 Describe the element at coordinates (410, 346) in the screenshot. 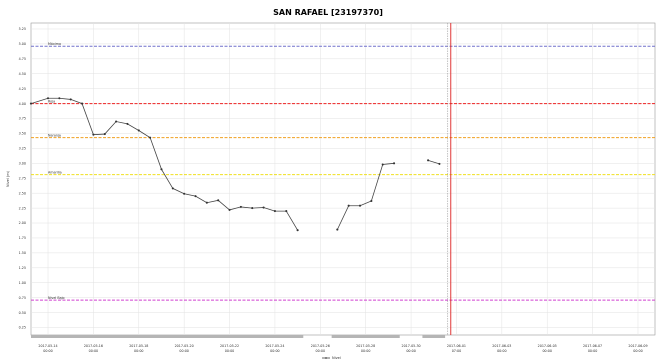

I see `x-tick-label: 2017-05-30` at that location.